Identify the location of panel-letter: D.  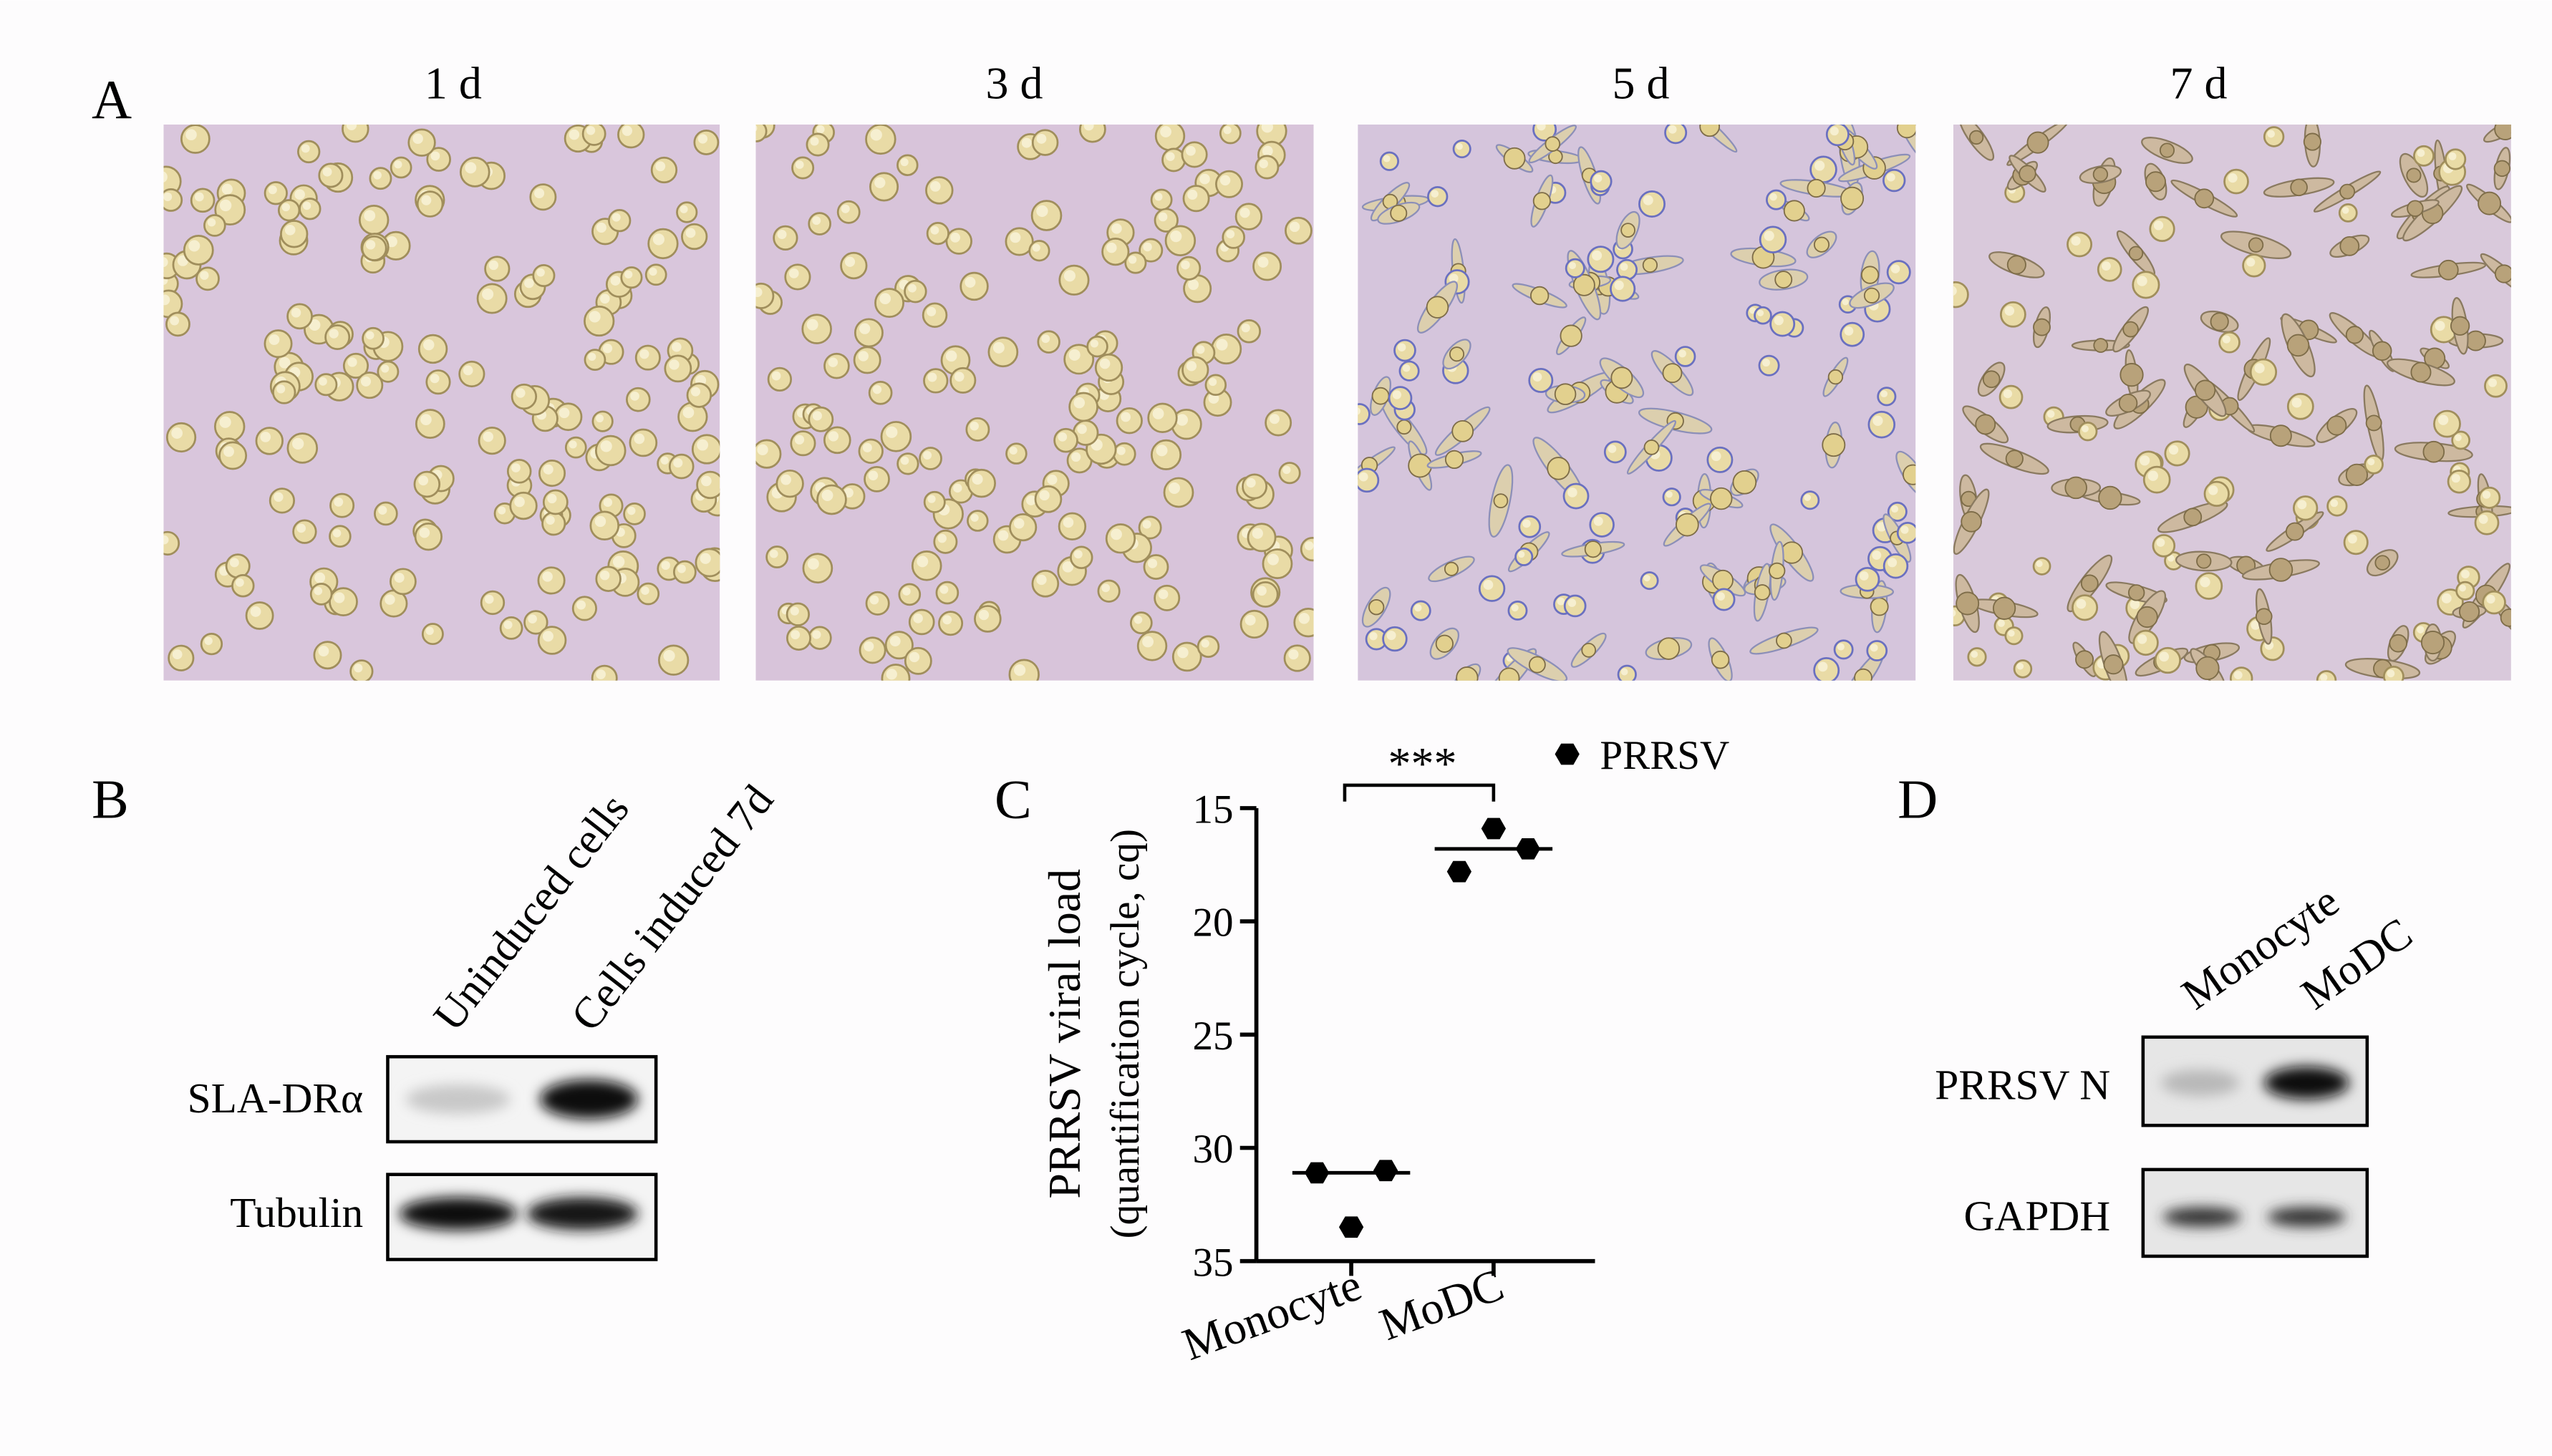
(1918, 799).